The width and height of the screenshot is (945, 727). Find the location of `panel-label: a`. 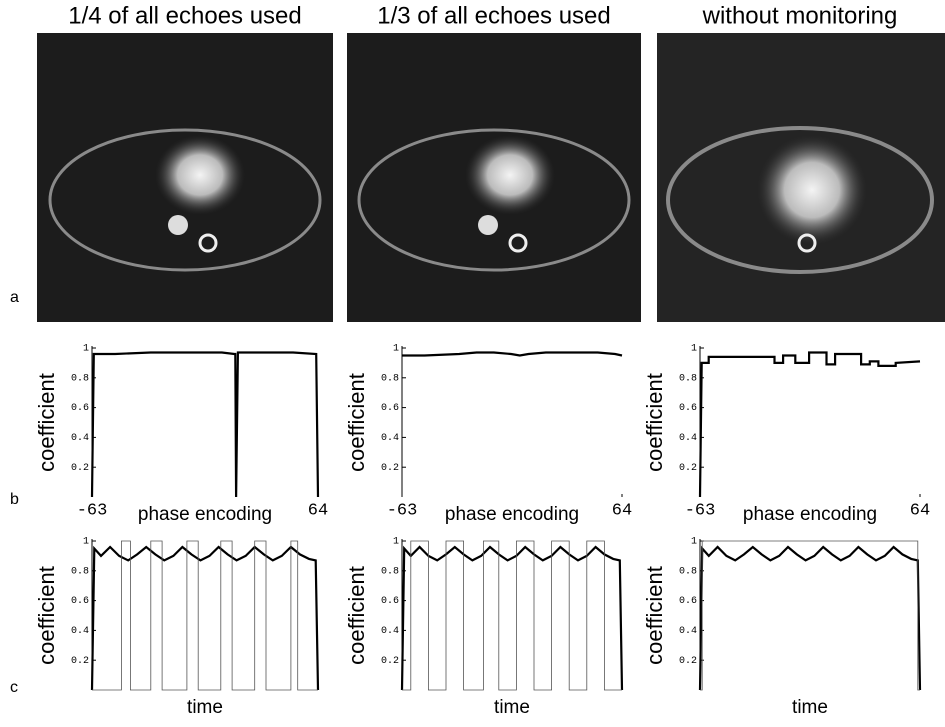

panel-label: a is located at coordinates (14, 297).